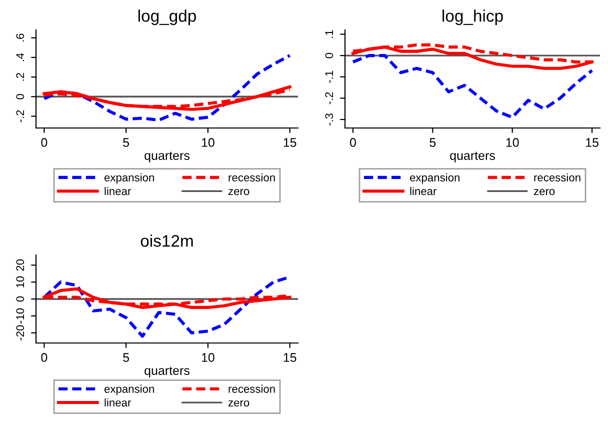 Image resolution: width=608 pixels, height=427 pixels. Describe the element at coordinates (329, 34) in the screenshot. I see `y-tick-label: .1` at that location.